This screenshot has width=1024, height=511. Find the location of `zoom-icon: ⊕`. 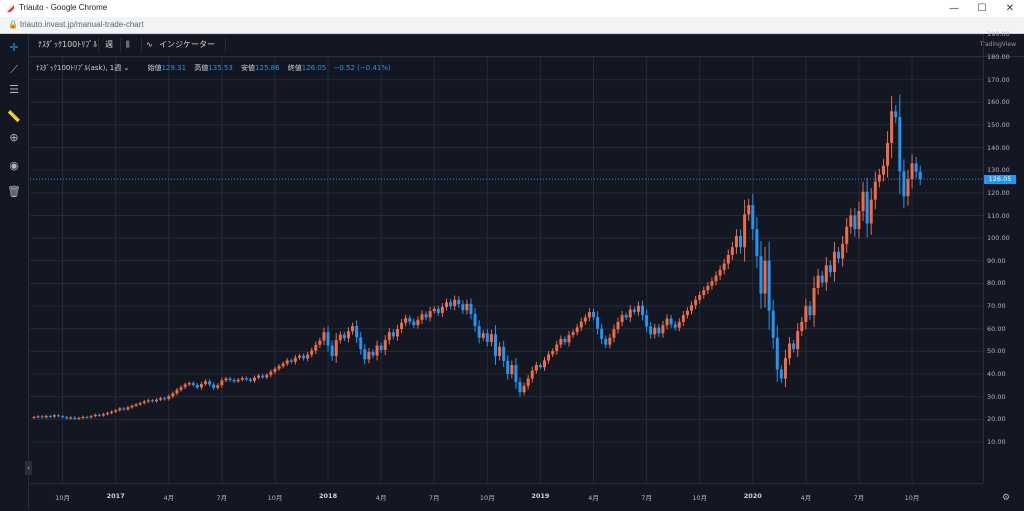

zoom-icon: ⊕ is located at coordinates (14, 137).